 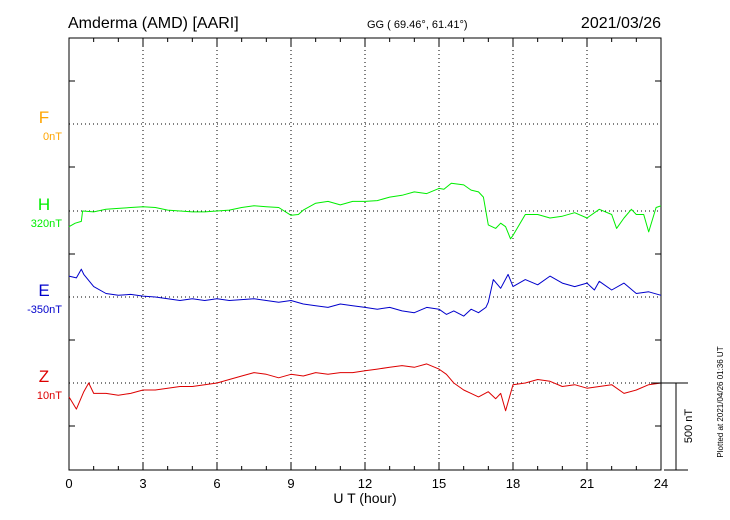 What do you see at coordinates (365, 292) in the screenshot?
I see `series-line-e` at bounding box center [365, 292].